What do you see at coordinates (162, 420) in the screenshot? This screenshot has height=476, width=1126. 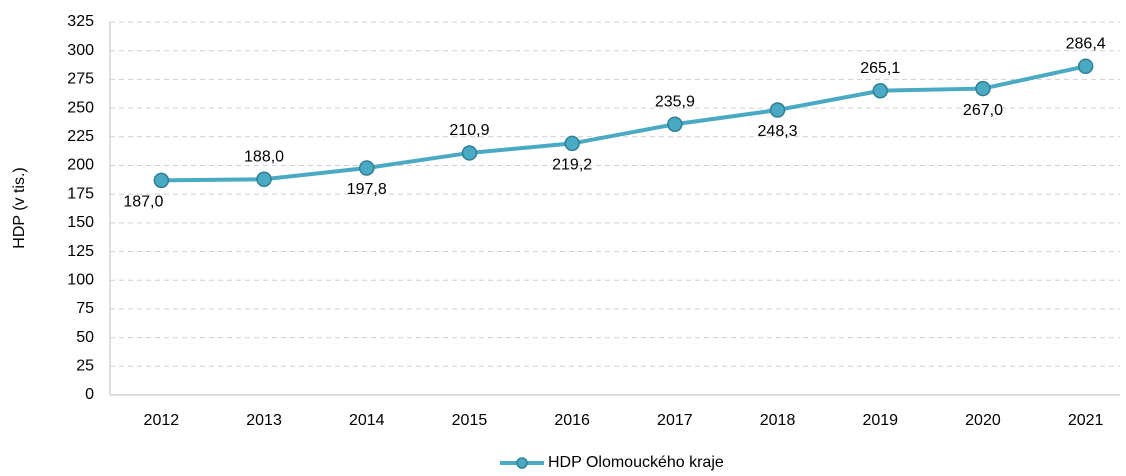 I see `x-tick-label: 2012` at bounding box center [162, 420].